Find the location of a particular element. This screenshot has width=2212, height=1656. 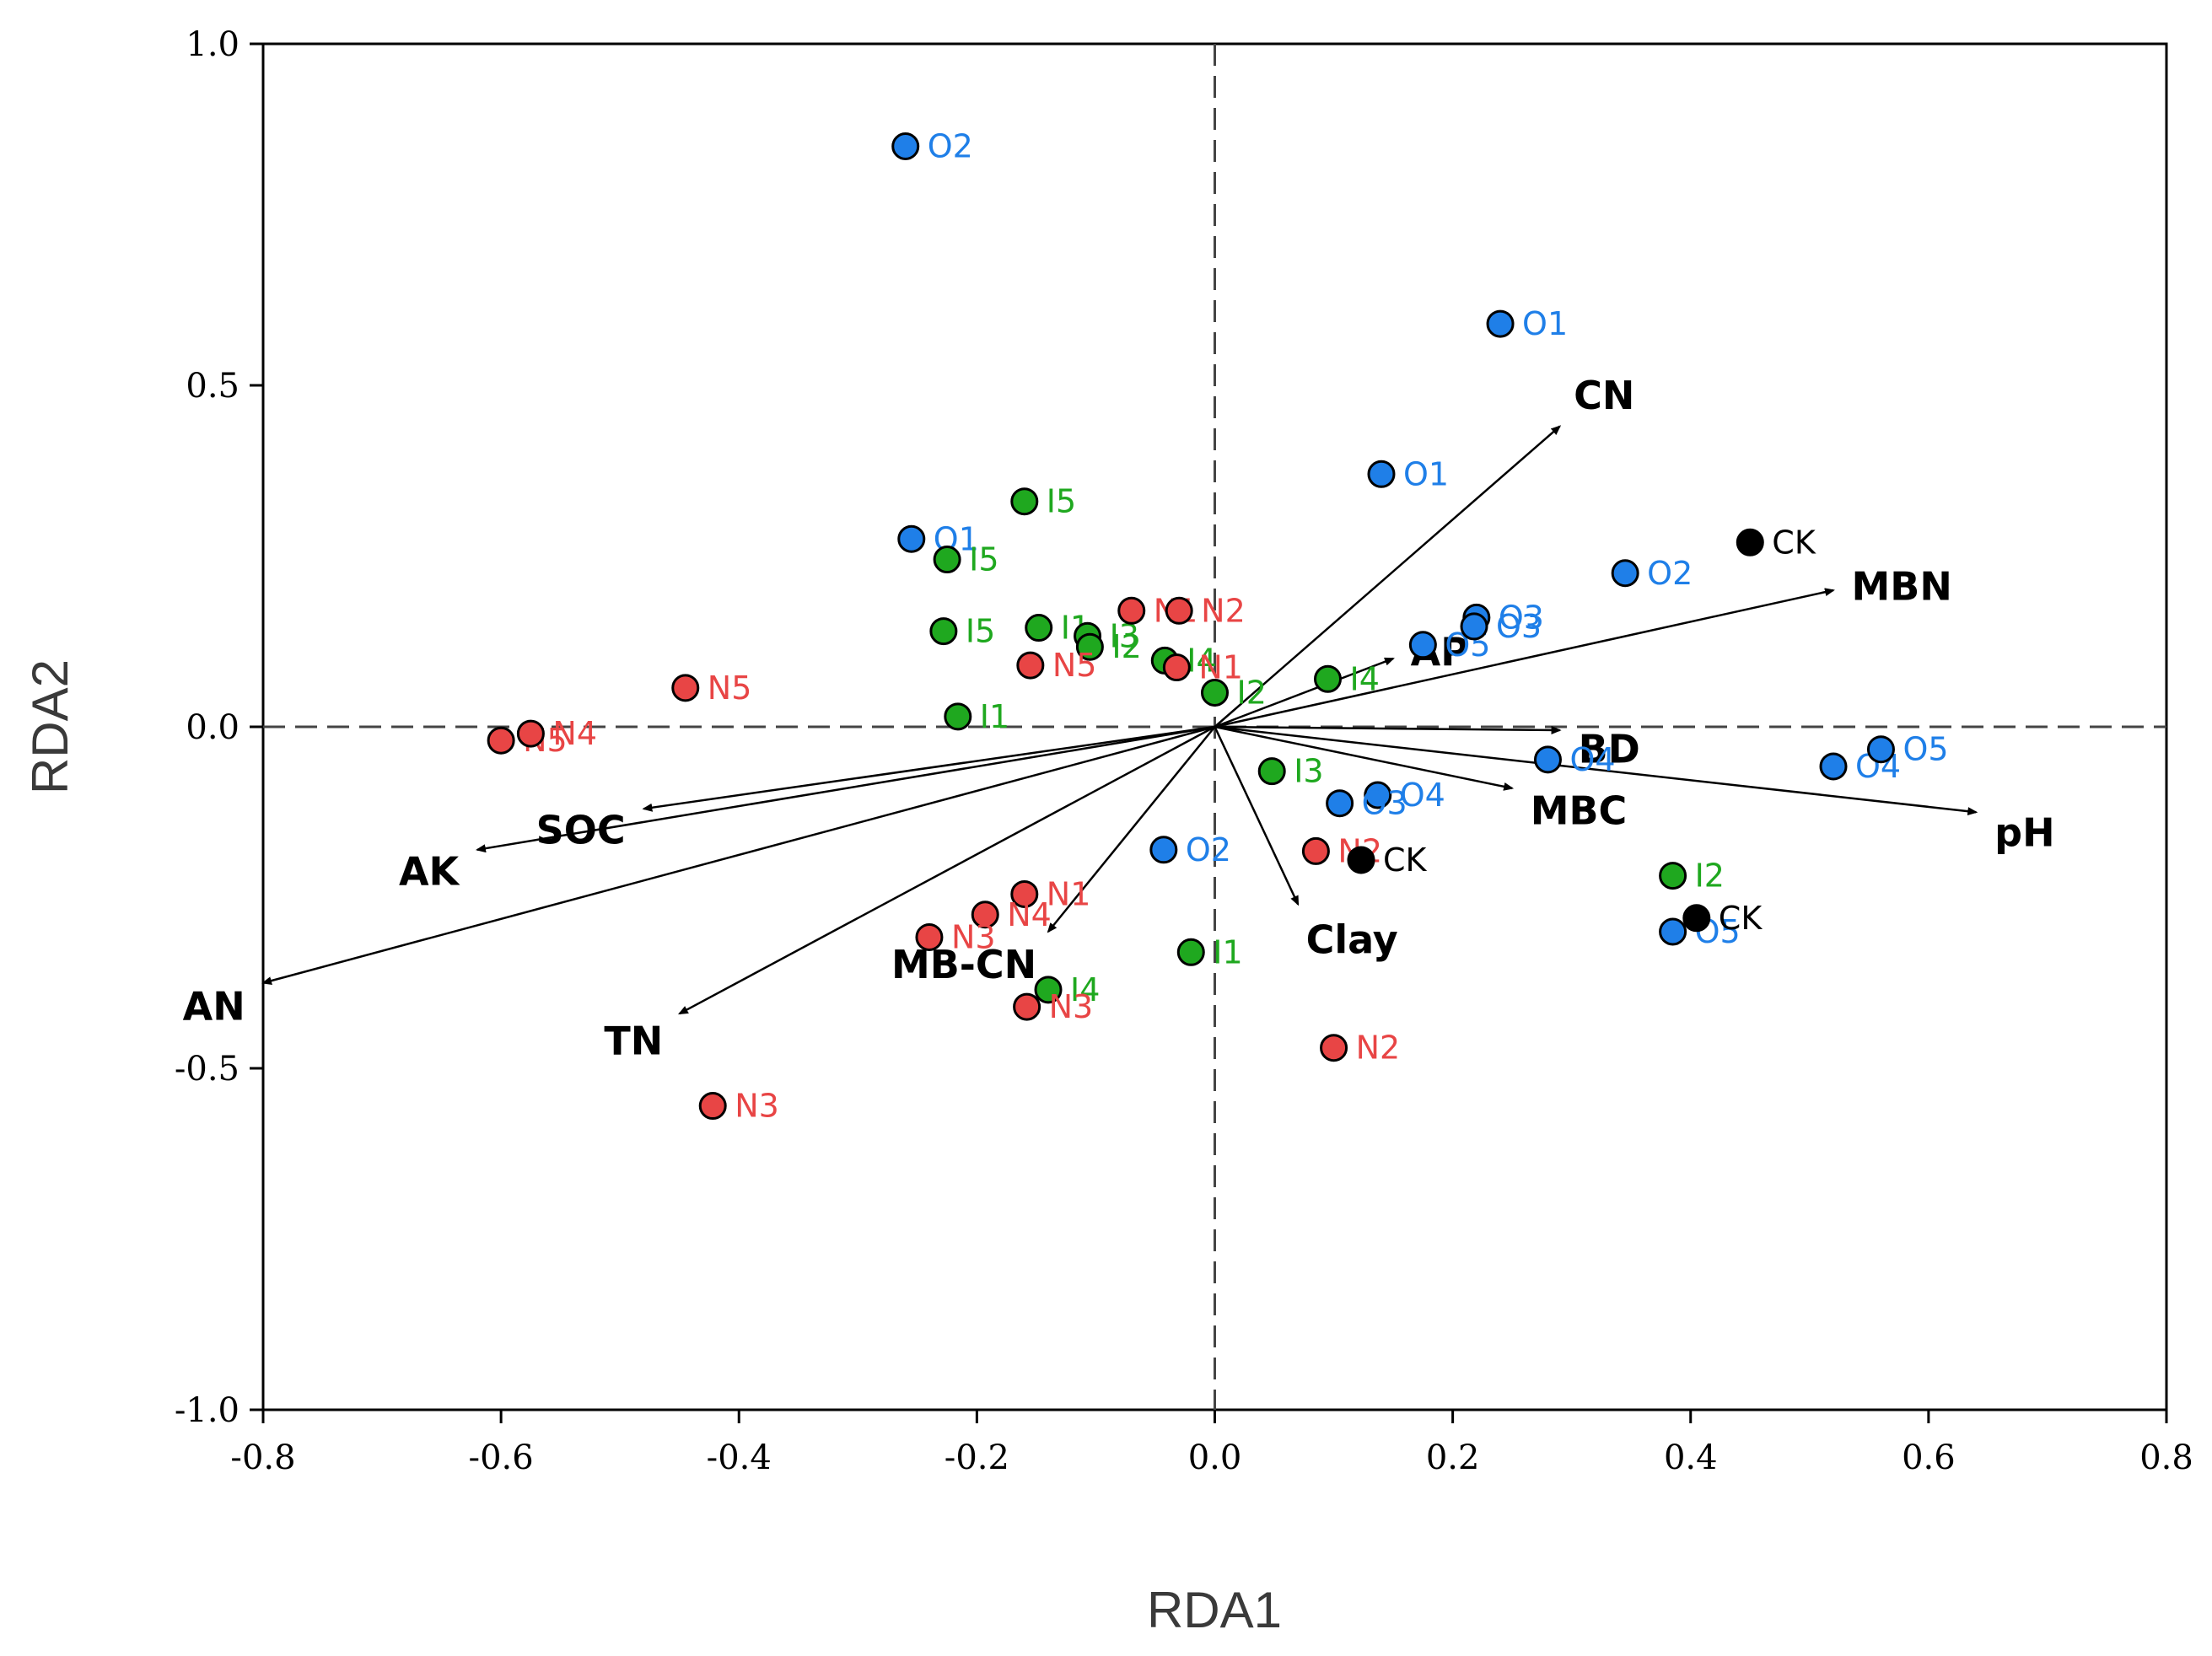

arrow-clay is located at coordinates (1257, 816).